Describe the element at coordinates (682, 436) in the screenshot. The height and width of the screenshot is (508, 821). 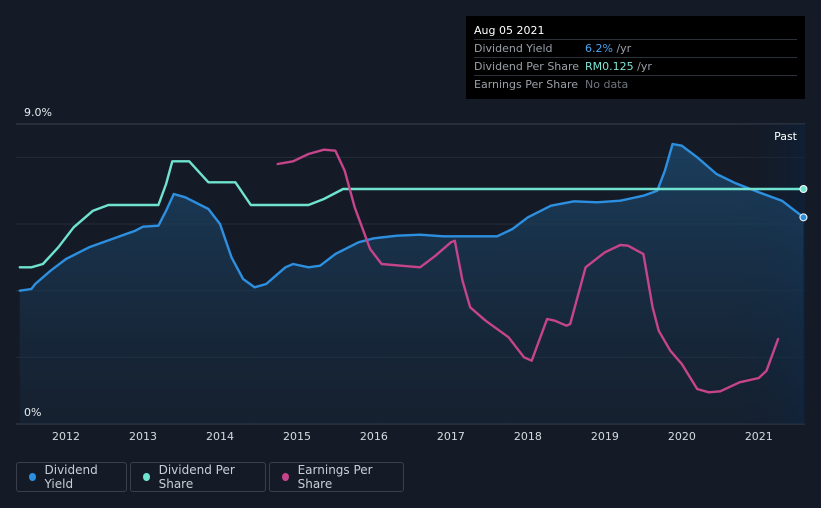
I see `x-tick-label: 2020` at that location.